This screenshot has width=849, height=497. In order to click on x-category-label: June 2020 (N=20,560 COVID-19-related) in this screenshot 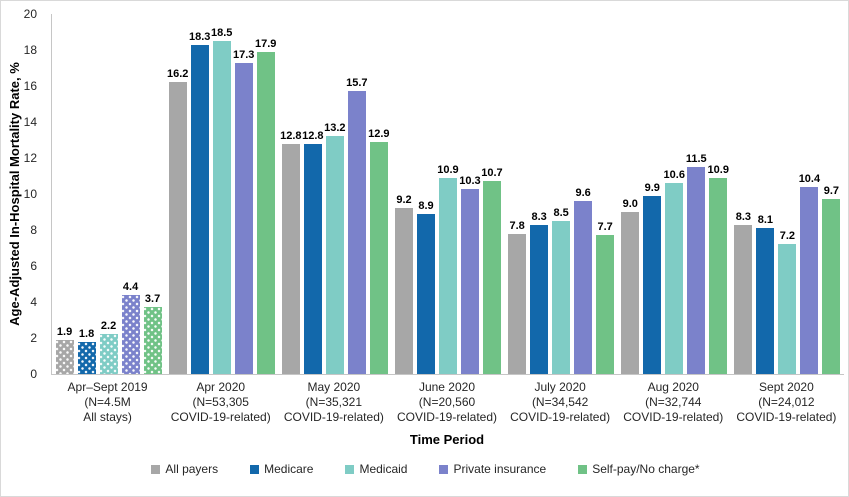, I will do `click(446, 402)`.